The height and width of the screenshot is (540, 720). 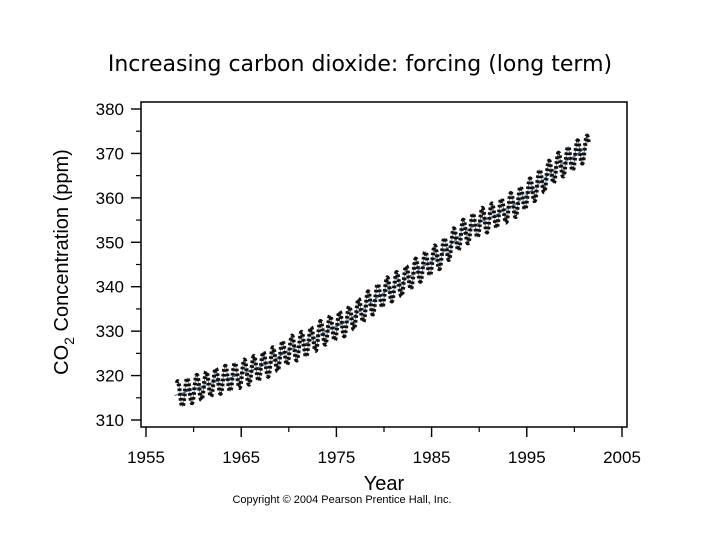 What do you see at coordinates (110, 287) in the screenshot?
I see `y-tick-label-340: 340` at bounding box center [110, 287].